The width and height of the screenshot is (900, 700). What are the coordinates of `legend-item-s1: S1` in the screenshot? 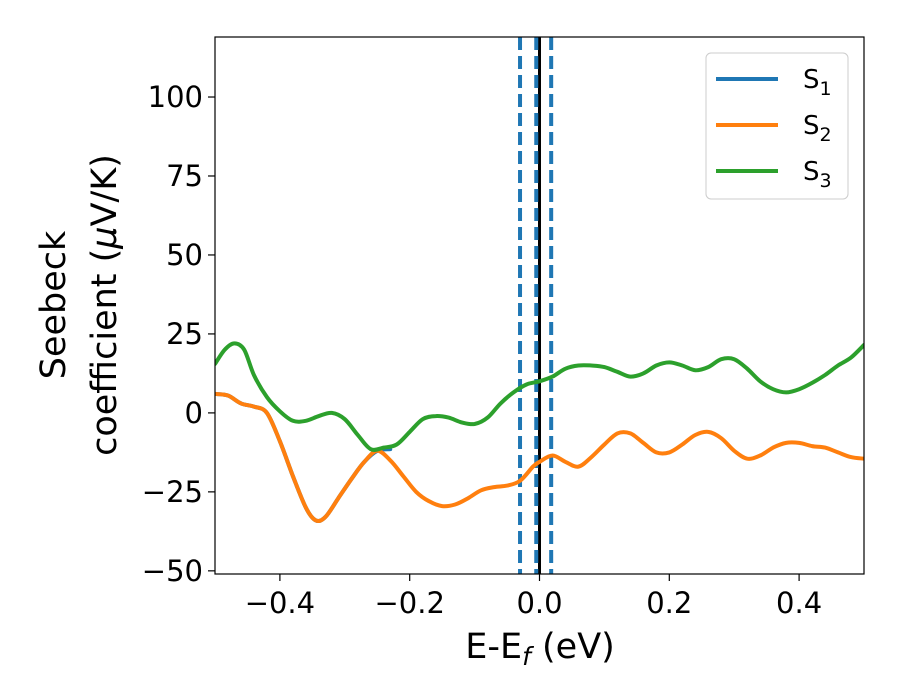 It's located at (774, 82).